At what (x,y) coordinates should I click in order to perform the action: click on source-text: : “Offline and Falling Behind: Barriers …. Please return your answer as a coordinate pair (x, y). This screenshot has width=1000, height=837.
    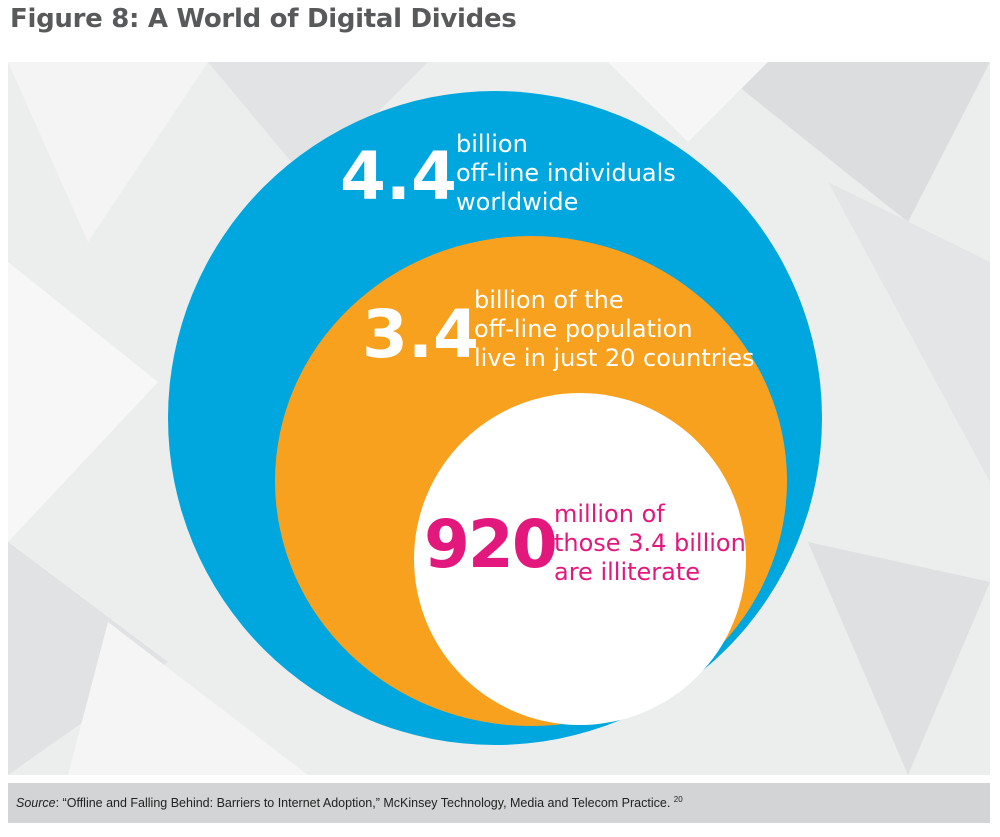
    Looking at the image, I should click on (364, 803).